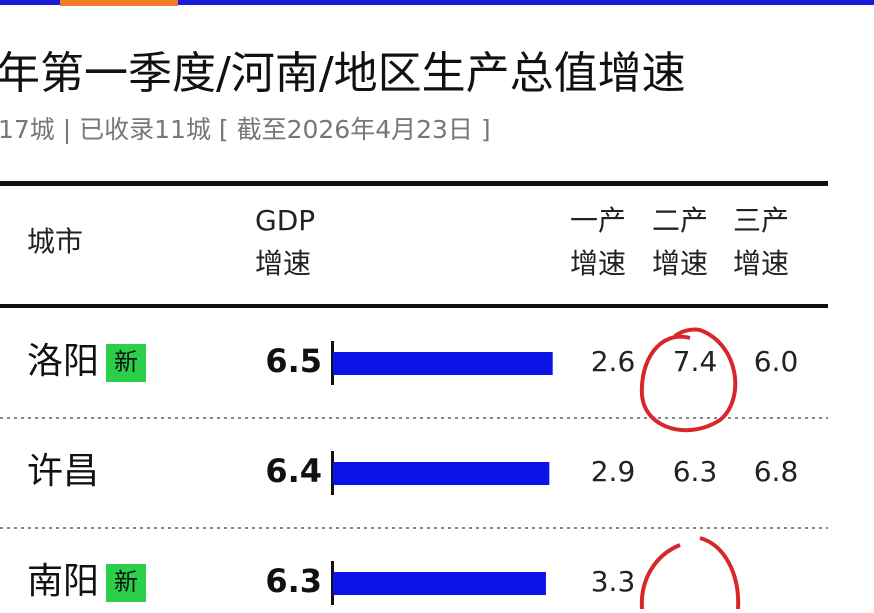  Describe the element at coordinates (695, 361) in the screenshot. I see `growth-value: 7.4` at that location.